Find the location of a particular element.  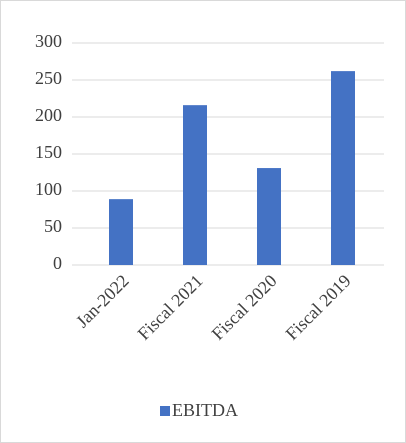

y-tick-label: 150 is located at coordinates (48, 152).